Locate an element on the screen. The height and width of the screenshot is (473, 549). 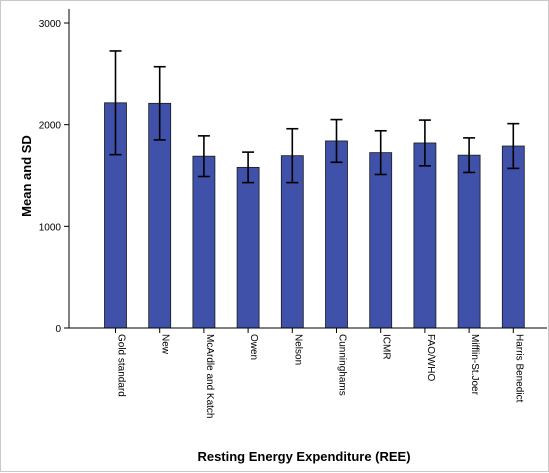
x-tick-label: Nelson is located at coordinates (297, 349).